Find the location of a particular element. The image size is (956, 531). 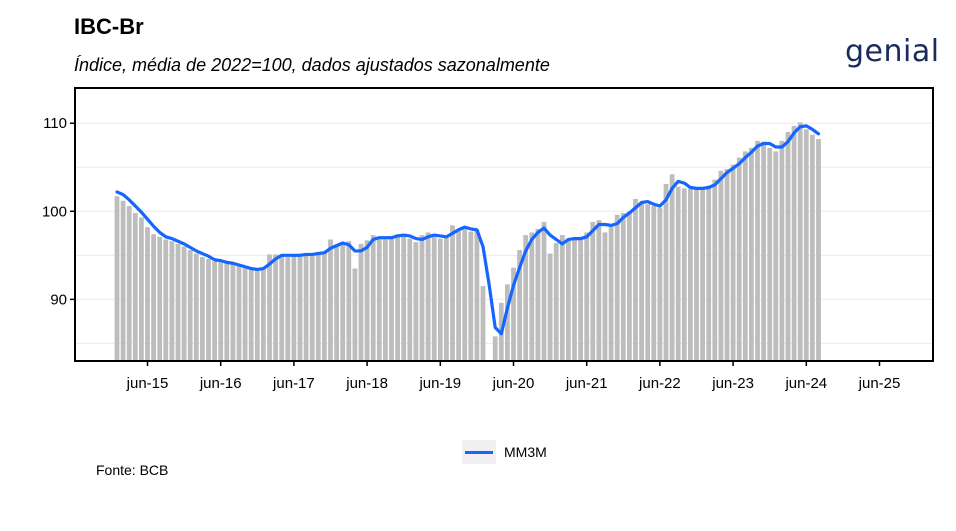

x-tick-label: jun-17 is located at coordinates (293, 383).